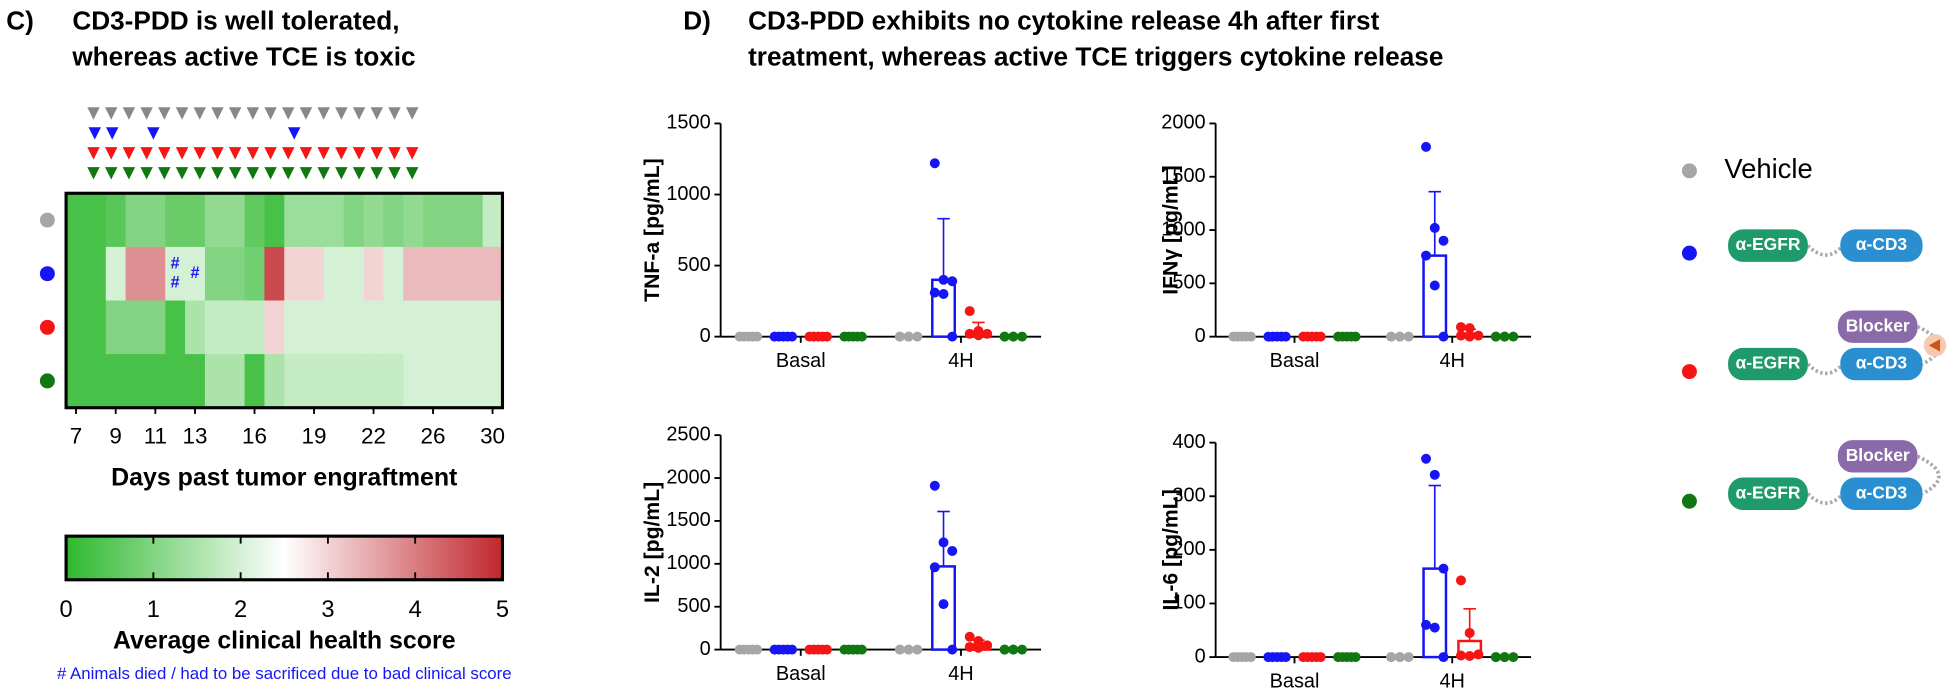 Image resolution: width=1955 pixels, height=697 pixels. Describe the element at coordinates (175, 282) in the screenshot. I see `death-mark: #` at that location.